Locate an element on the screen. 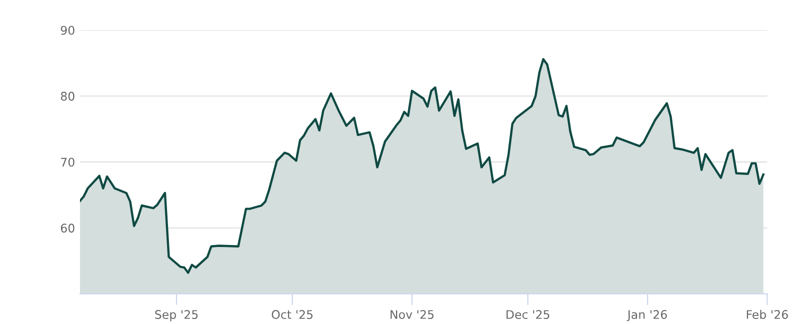 The image size is (800, 324). x-tick-label: Sep '25 is located at coordinates (176, 316).